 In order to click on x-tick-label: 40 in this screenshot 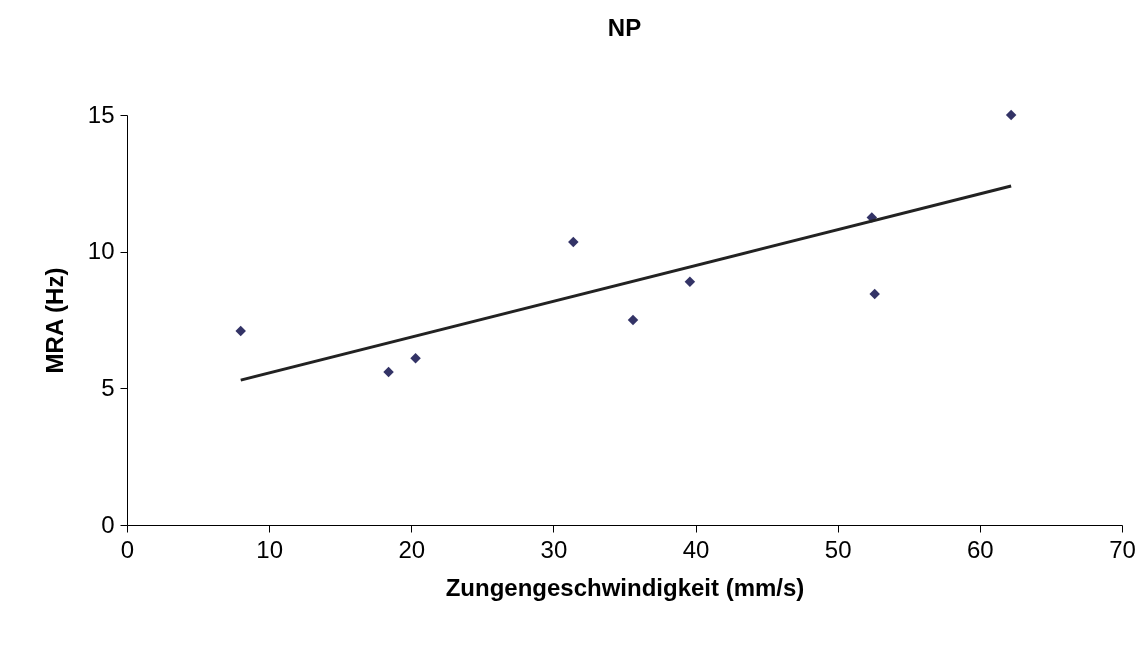, I will do `click(696, 549)`.